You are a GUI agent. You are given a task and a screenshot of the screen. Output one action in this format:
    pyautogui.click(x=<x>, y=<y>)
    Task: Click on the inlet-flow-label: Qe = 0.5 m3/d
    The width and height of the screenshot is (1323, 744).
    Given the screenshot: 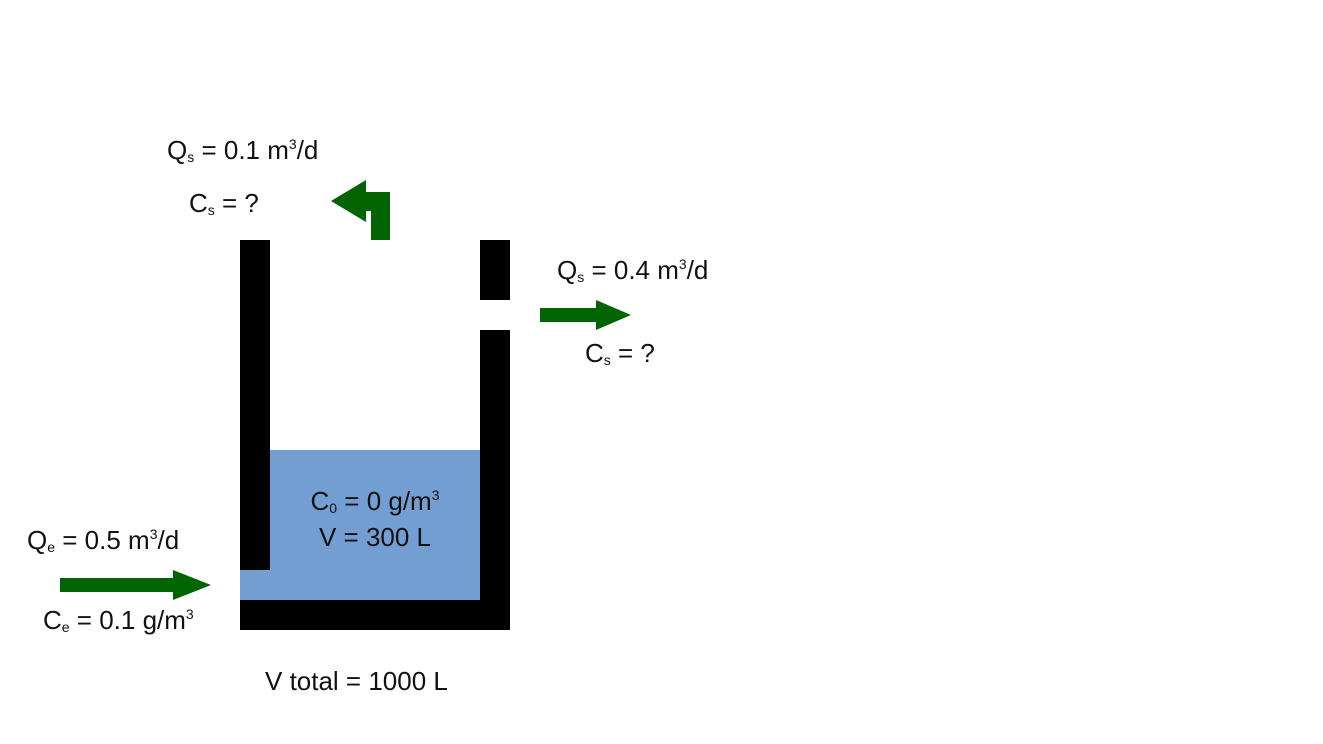 What is the action you would take?
    pyautogui.click(x=103, y=540)
    